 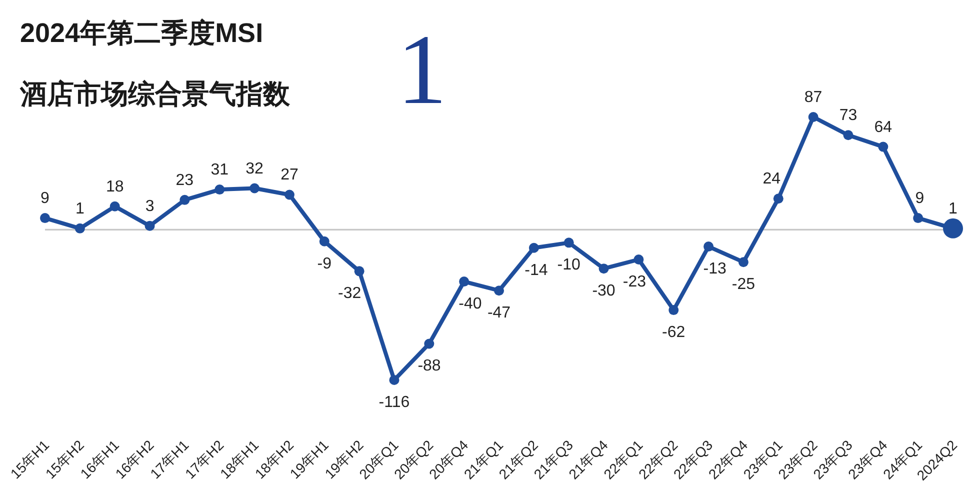 I want to click on data-label: 18, so click(x=115, y=187).